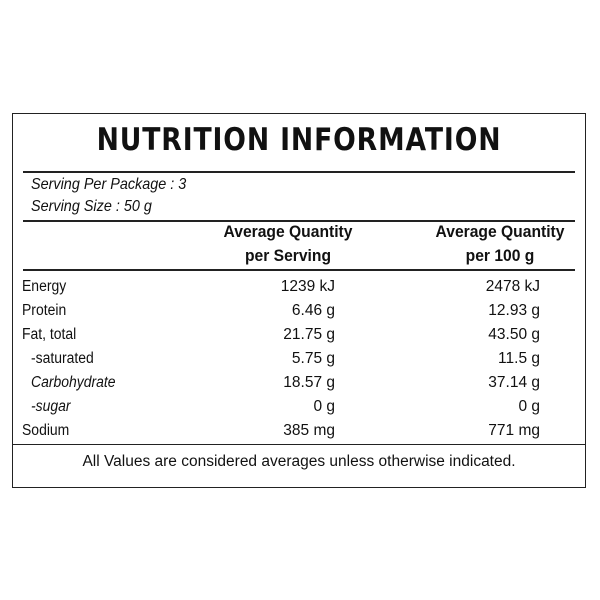 Image resolution: width=600 pixels, height=600 pixels. Describe the element at coordinates (313, 358) in the screenshot. I see `per-serving-value: 5.75 g` at that location.